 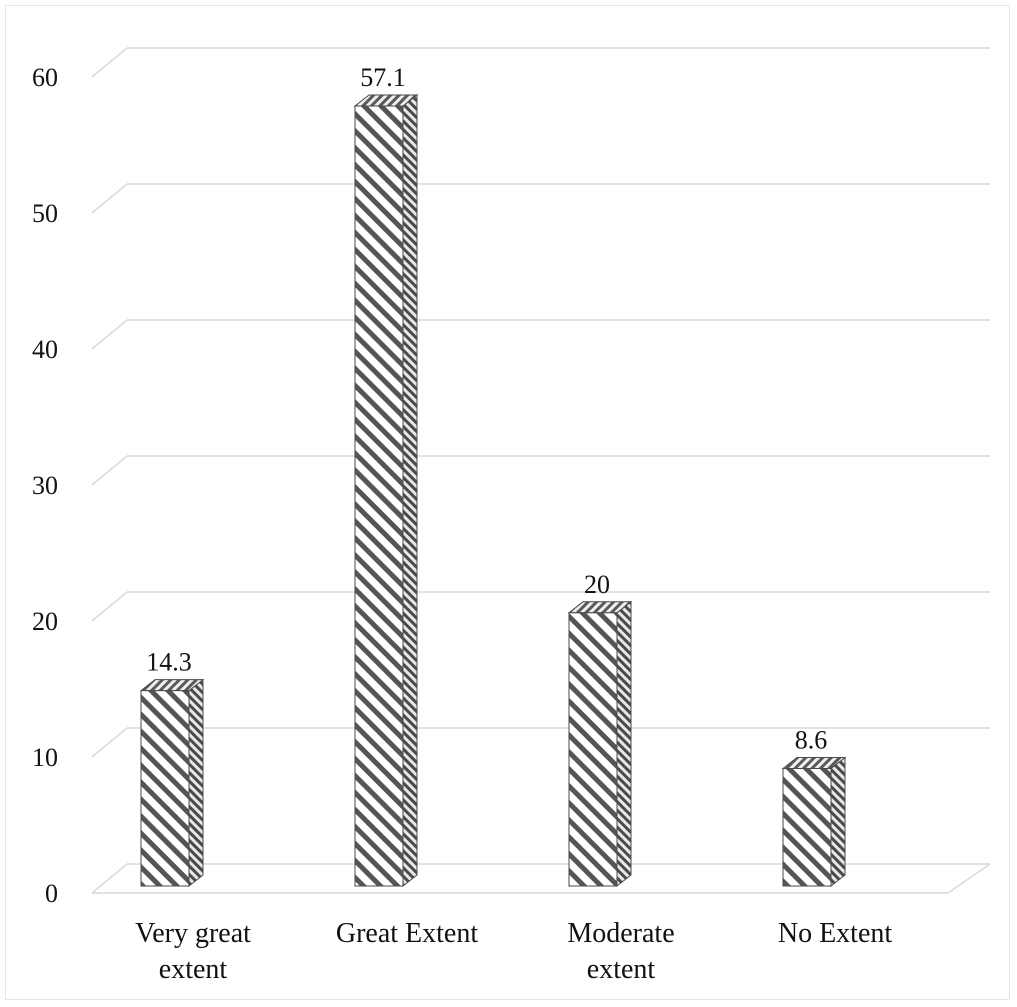 I want to click on y-tick-label: 30, so click(x=45, y=485).